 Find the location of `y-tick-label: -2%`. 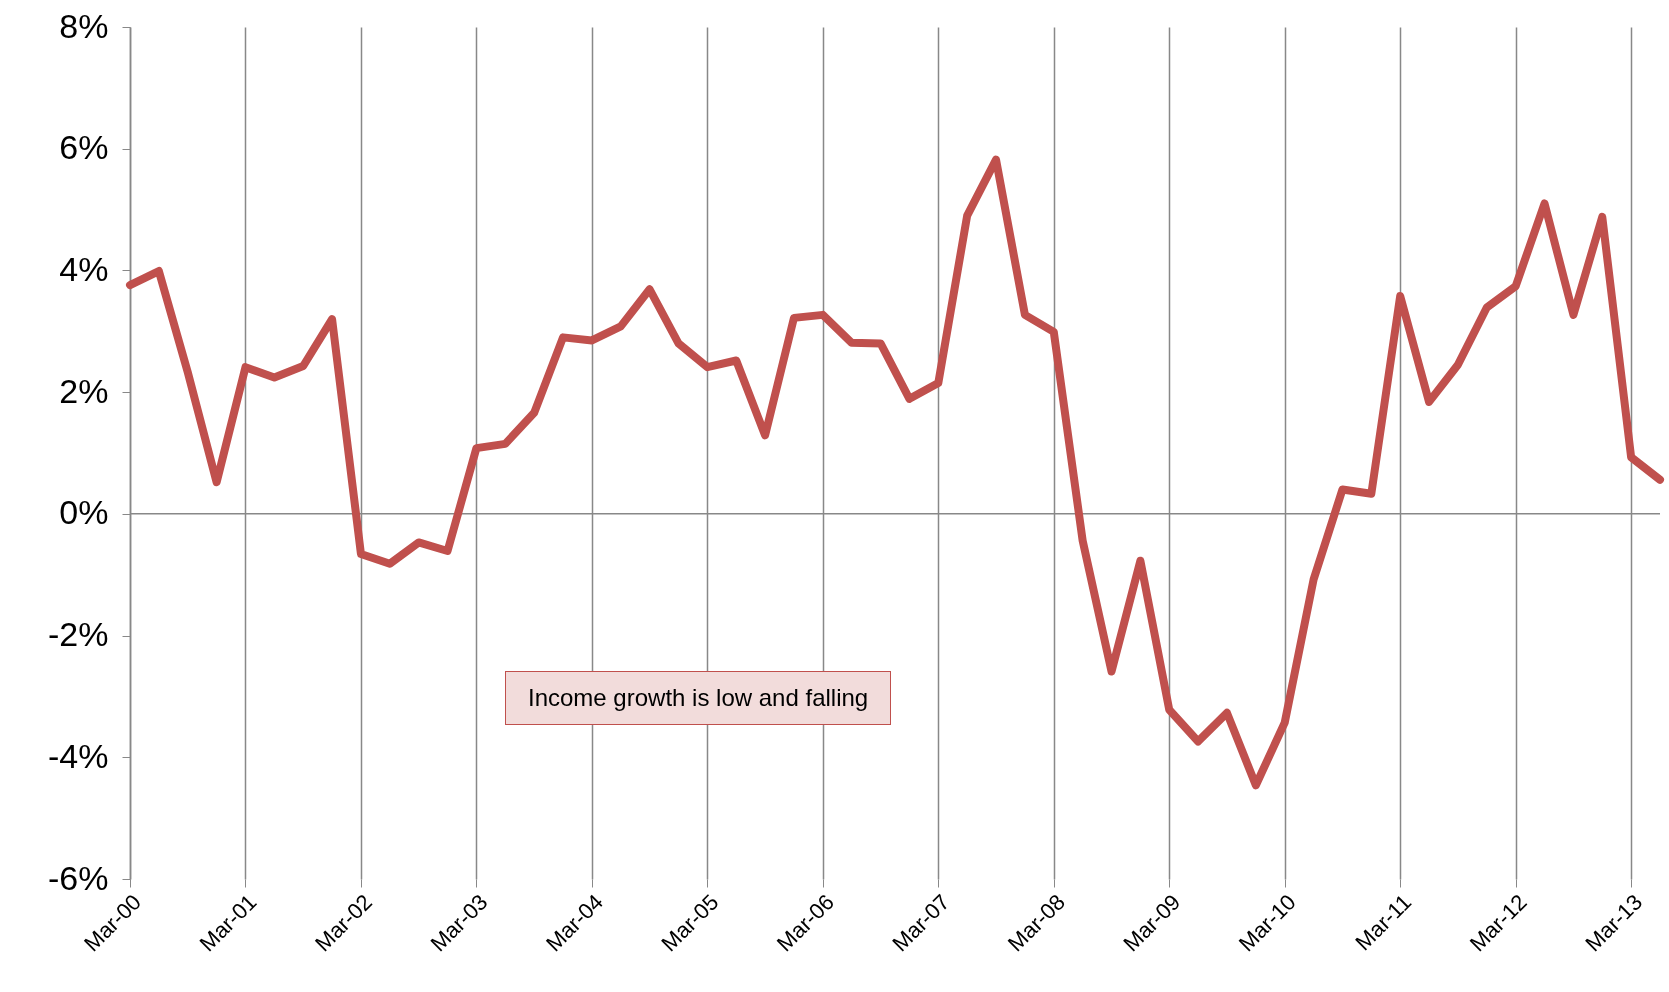

y-tick-label: -2% is located at coordinates (78, 634).